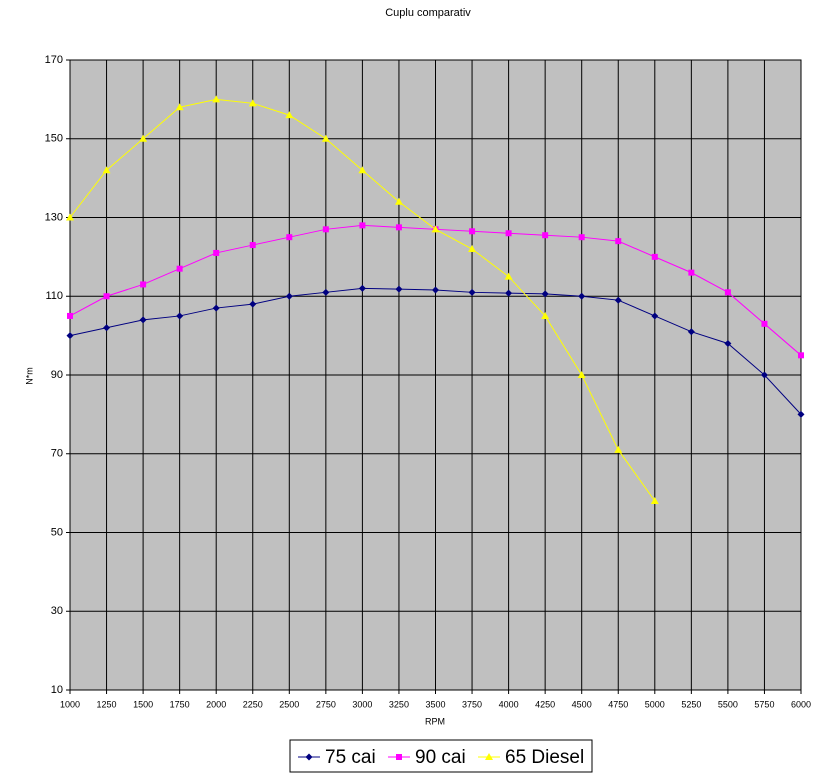 The height and width of the screenshot is (774, 827). Describe the element at coordinates (472, 704) in the screenshot. I see `x-tick-label: 3750` at that location.